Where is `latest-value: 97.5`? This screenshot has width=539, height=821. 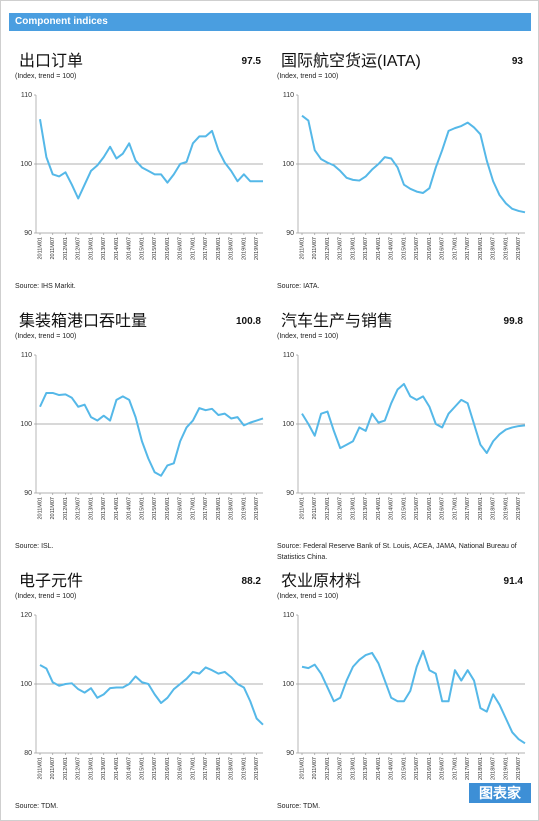 latest-value: 97.5 is located at coordinates (251, 61).